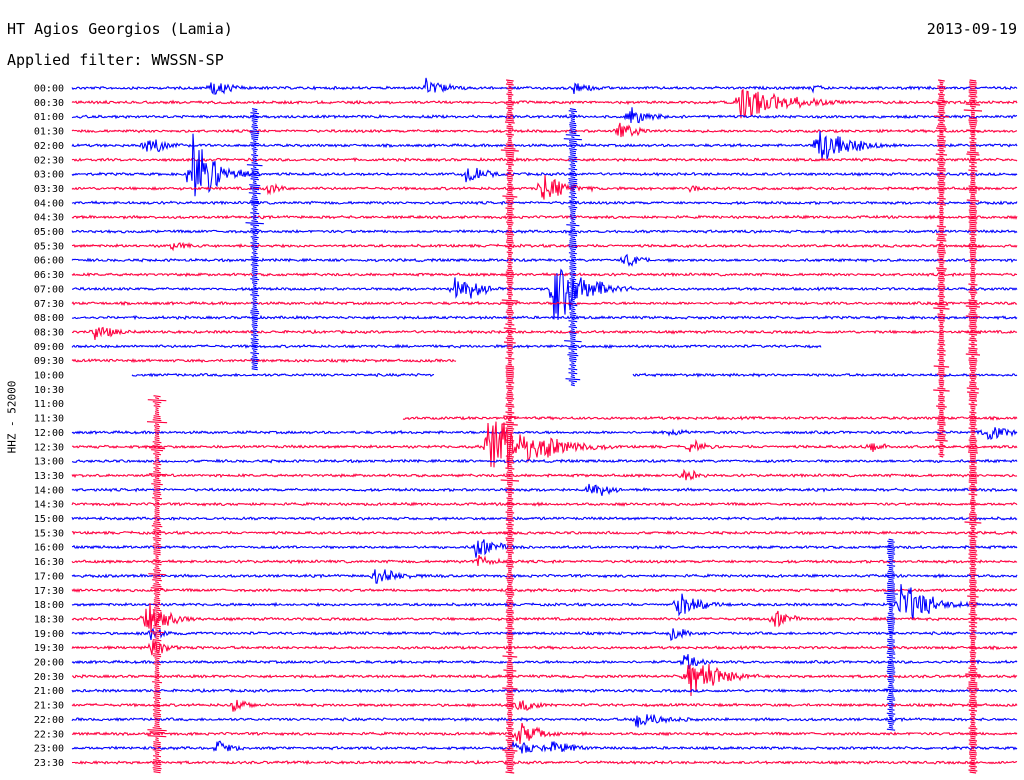 The width and height of the screenshot is (1024, 780). What do you see at coordinates (971, 29) in the screenshot?
I see `date-label: 2013-09-19` at bounding box center [971, 29].